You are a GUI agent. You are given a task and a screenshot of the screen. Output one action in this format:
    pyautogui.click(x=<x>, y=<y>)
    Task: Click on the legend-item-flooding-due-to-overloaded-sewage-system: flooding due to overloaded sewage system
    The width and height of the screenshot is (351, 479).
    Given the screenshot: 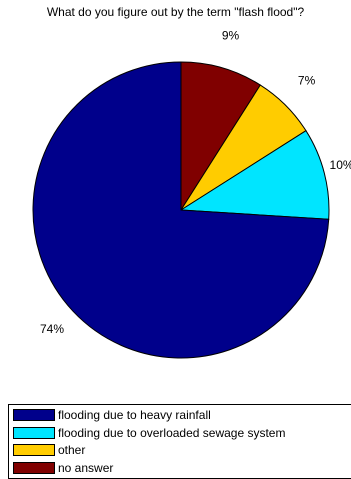 What is the action you would take?
    pyautogui.click(x=149, y=433)
    